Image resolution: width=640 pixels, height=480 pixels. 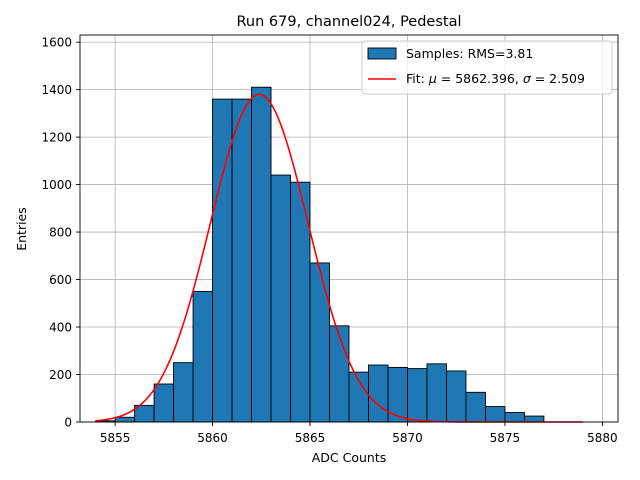 I want to click on y-axis-label: Entries, so click(x=21, y=229).